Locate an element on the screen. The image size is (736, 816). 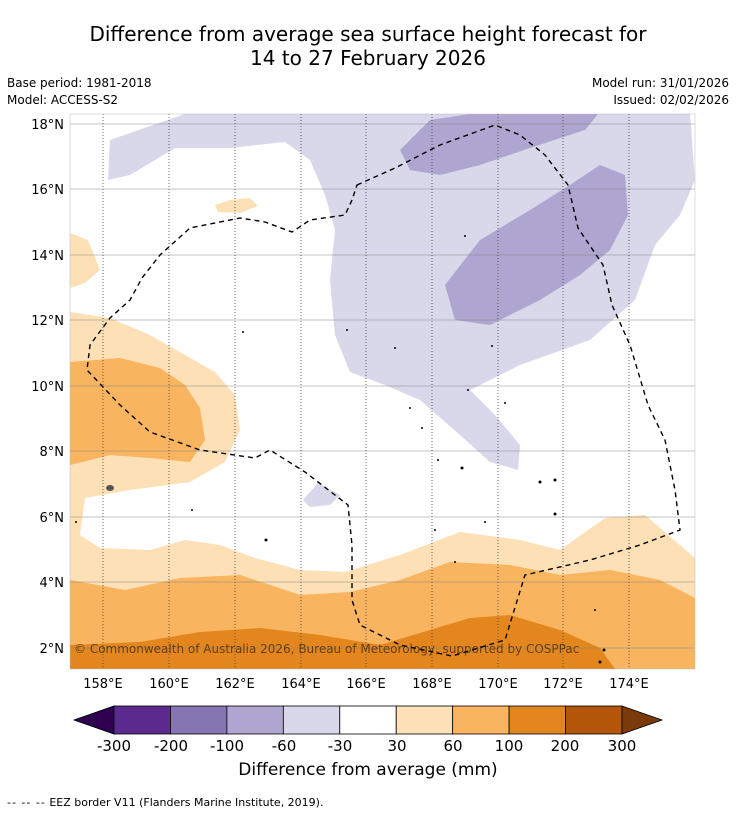
contour-light-purple-patch is located at coordinates (321, 495).